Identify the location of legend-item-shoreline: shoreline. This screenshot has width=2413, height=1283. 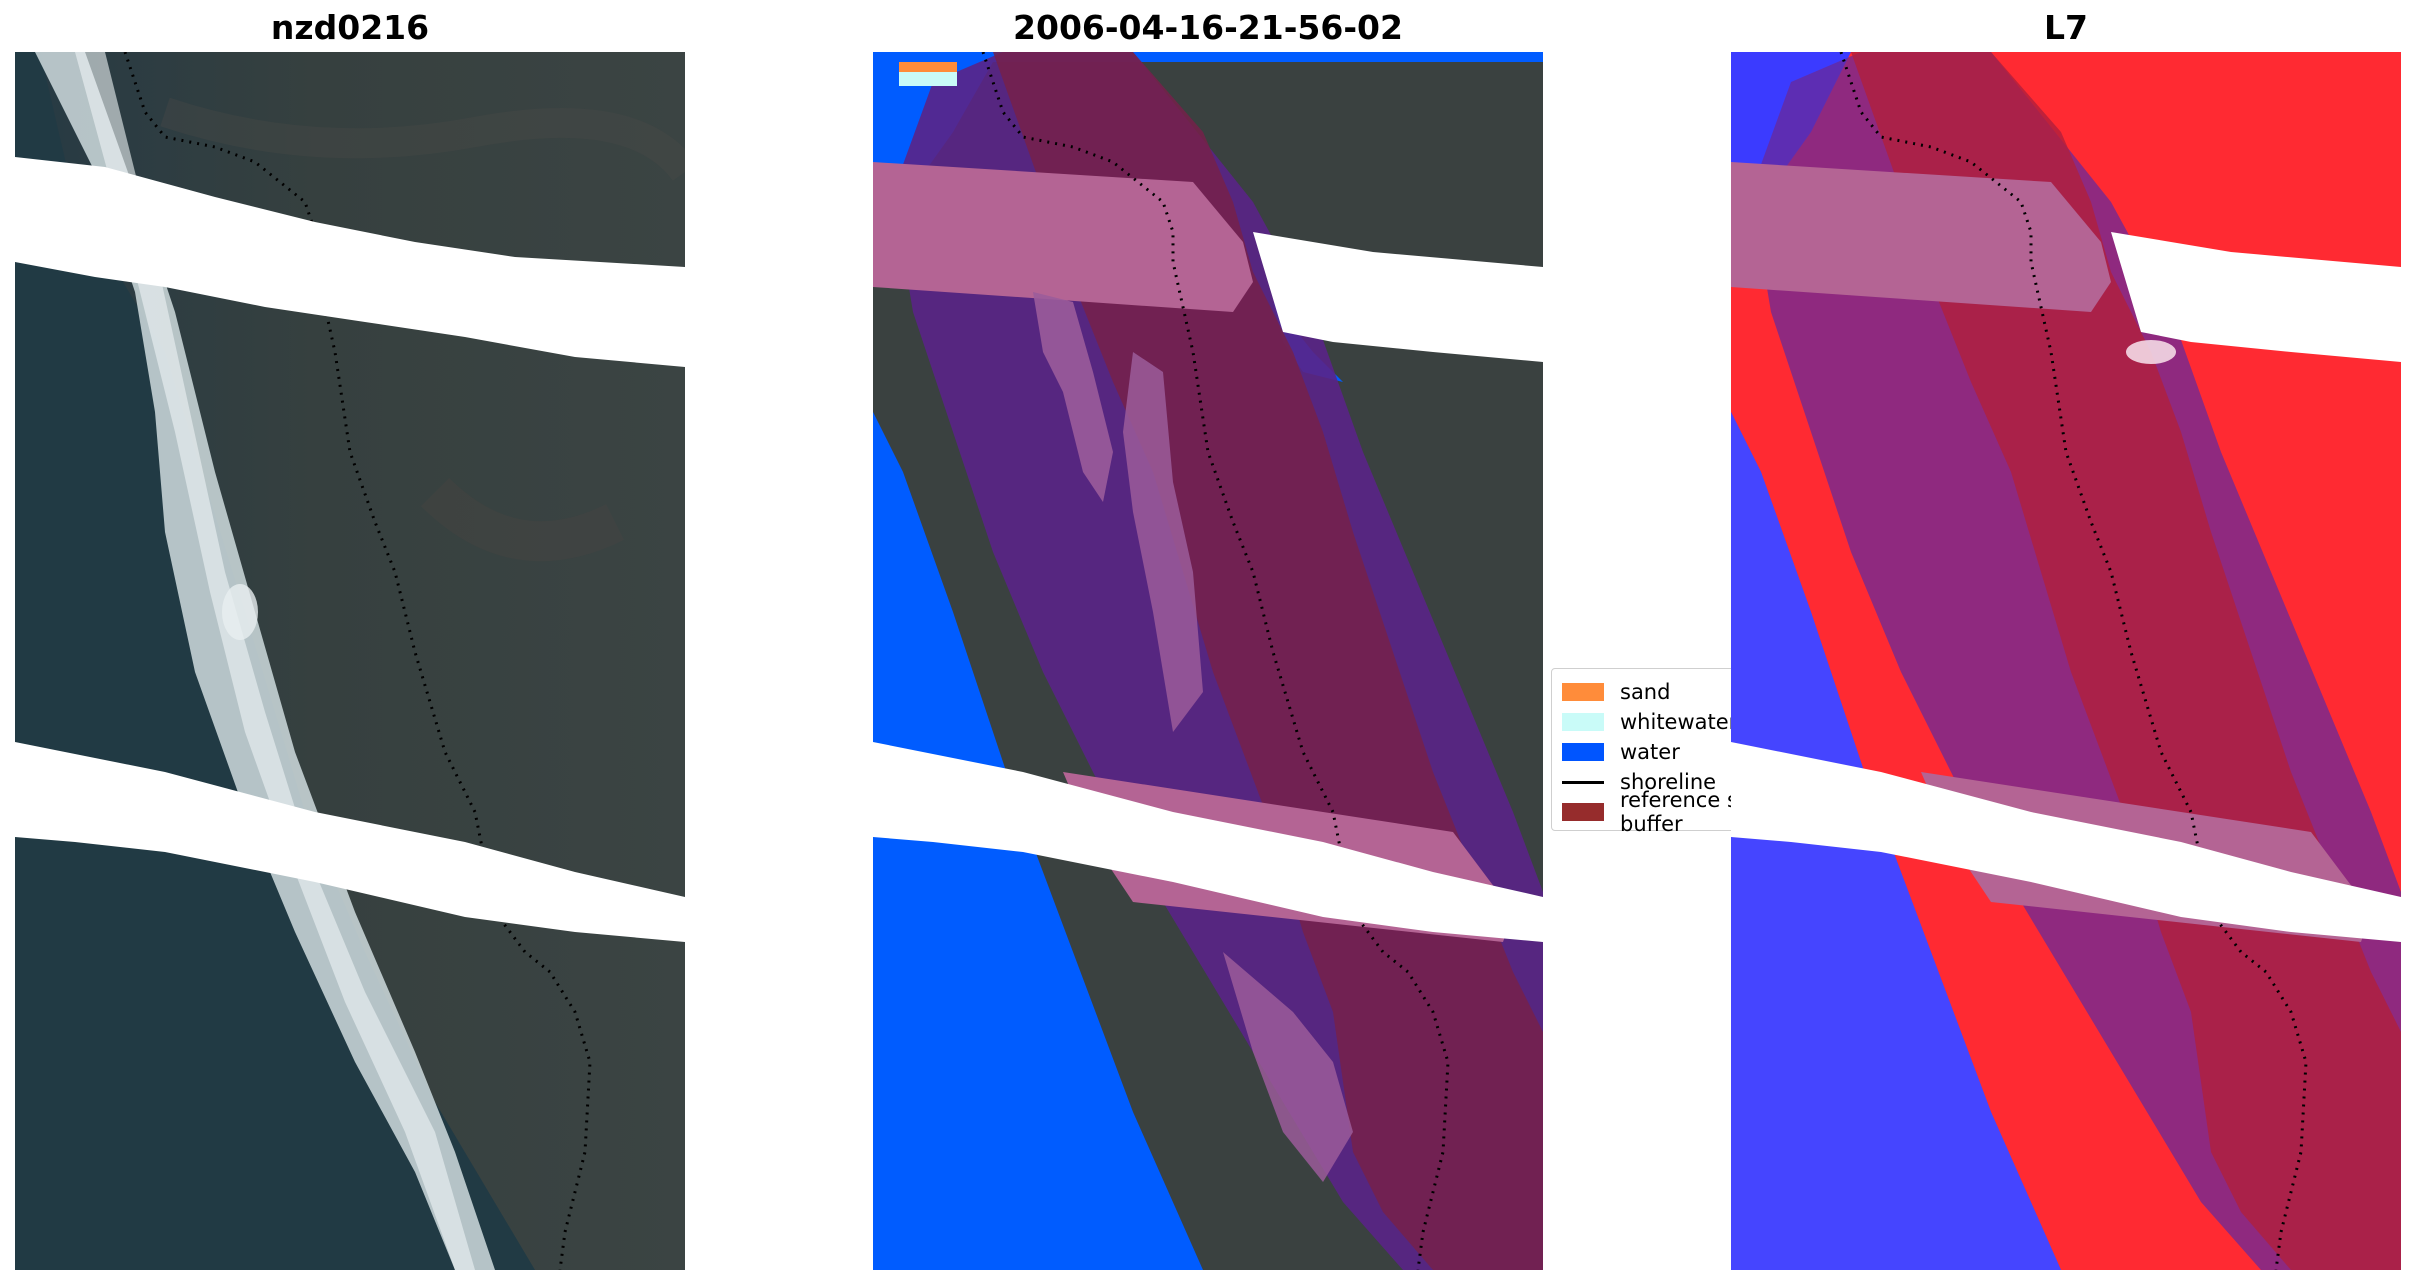
(1724, 782).